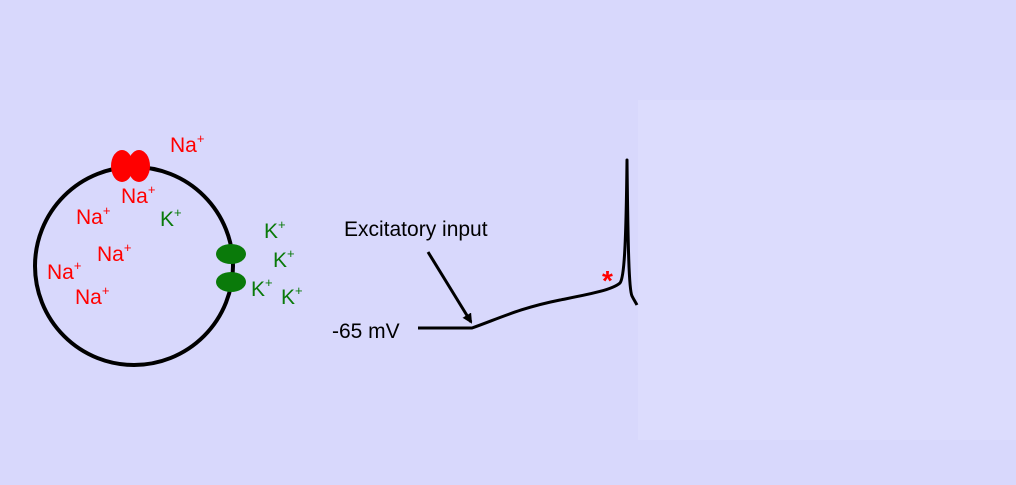 The height and width of the screenshot is (485, 1016). I want to click on threshold-marker: *, so click(607, 280).